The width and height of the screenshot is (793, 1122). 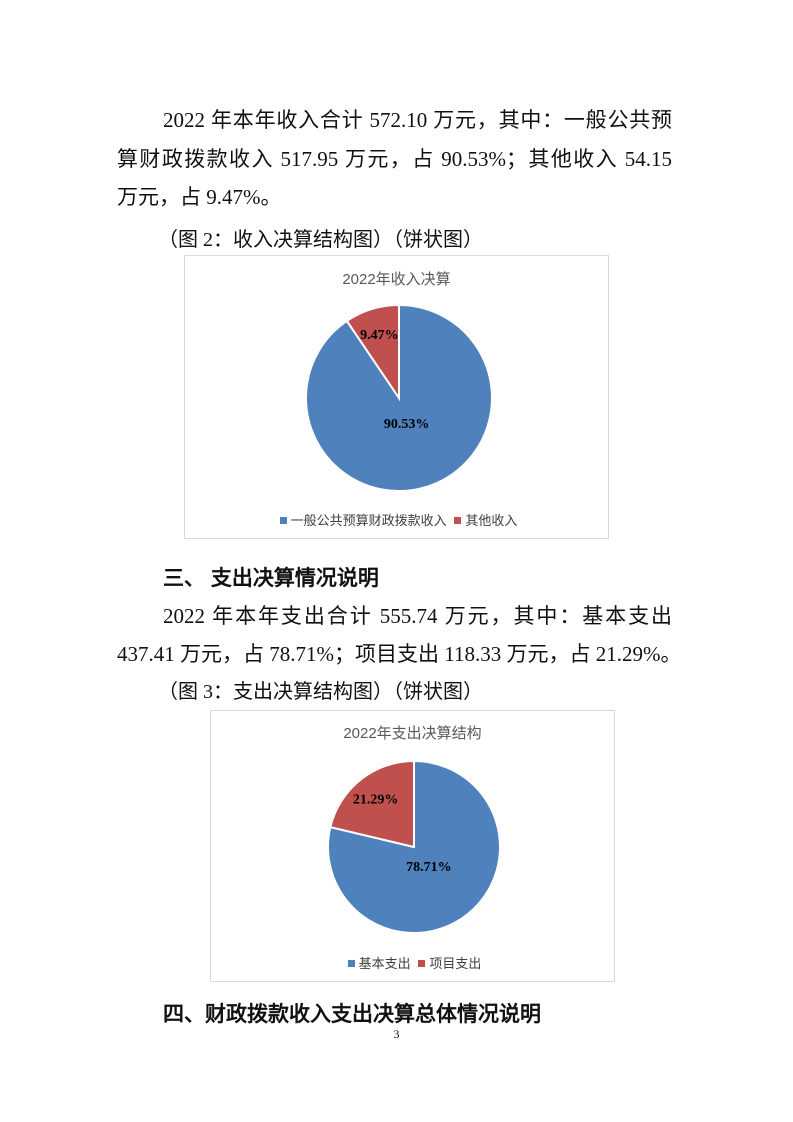 I want to click on figure2-caption: （图 2：收入决算结构图）（饼状图）, so click(x=320, y=240).